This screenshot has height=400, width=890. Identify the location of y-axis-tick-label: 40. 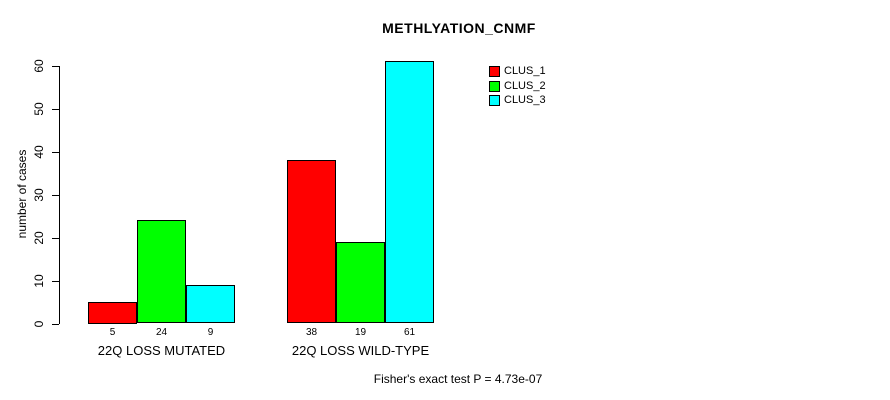
(39, 151).